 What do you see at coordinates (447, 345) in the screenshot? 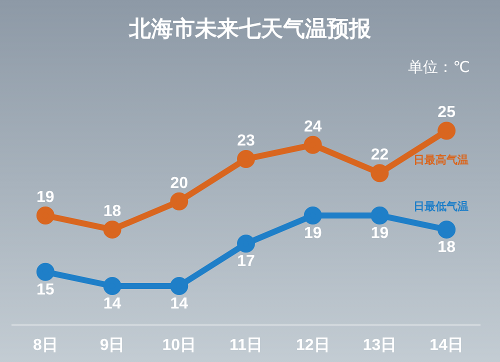
I see `x-tick-label: 14日` at bounding box center [447, 345].